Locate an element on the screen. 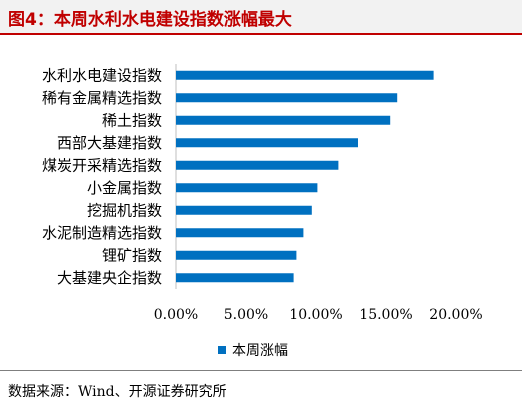 The width and height of the screenshot is (522, 405). category-label: 水利水电建设指数 is located at coordinates (102, 75).